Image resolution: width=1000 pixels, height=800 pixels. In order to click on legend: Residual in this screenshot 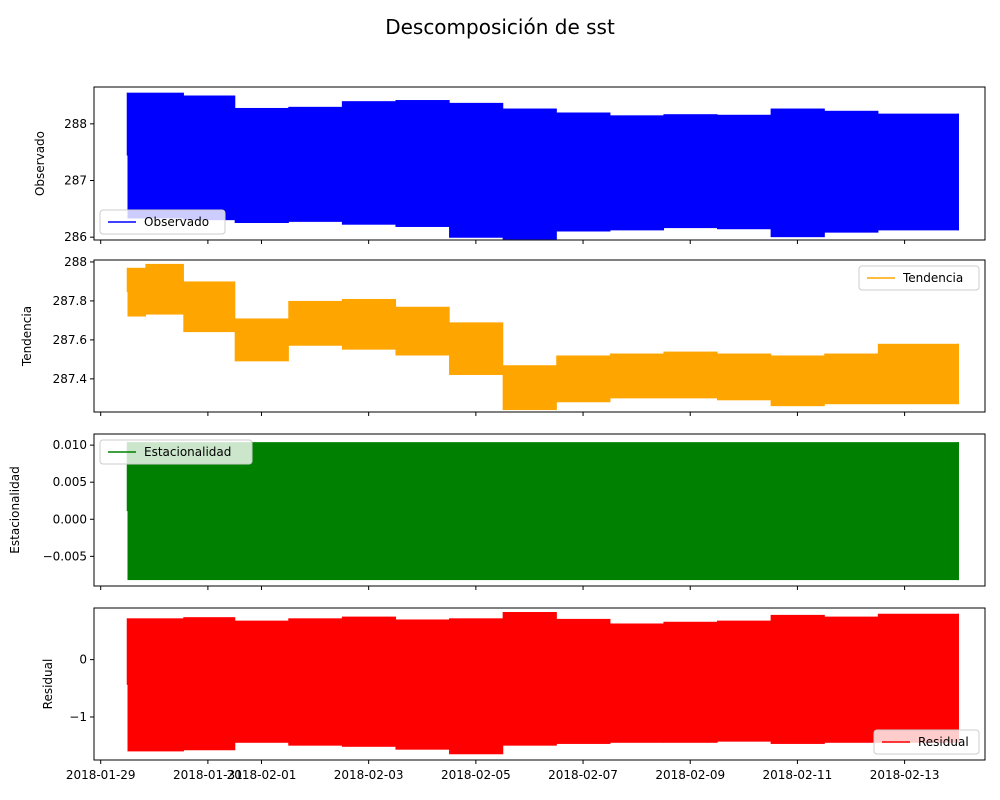, I will do `click(926, 742)`.